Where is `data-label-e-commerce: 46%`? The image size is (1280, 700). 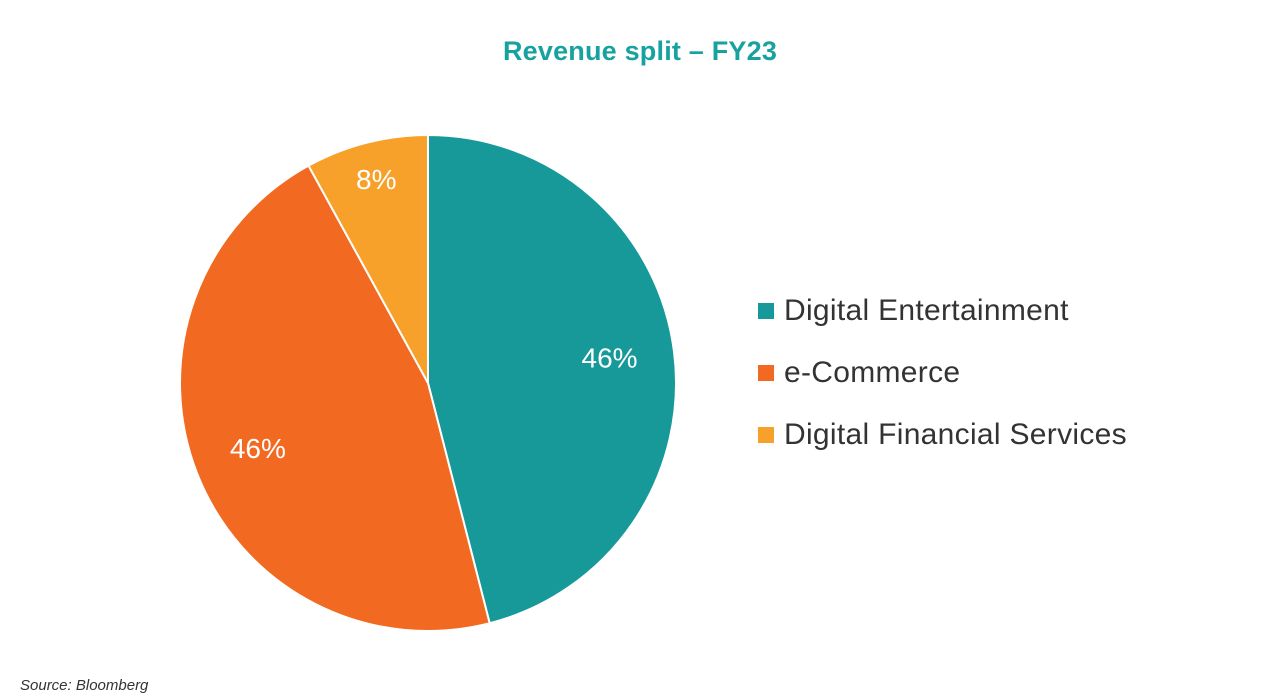
data-label-e-commerce: 46% is located at coordinates (258, 448).